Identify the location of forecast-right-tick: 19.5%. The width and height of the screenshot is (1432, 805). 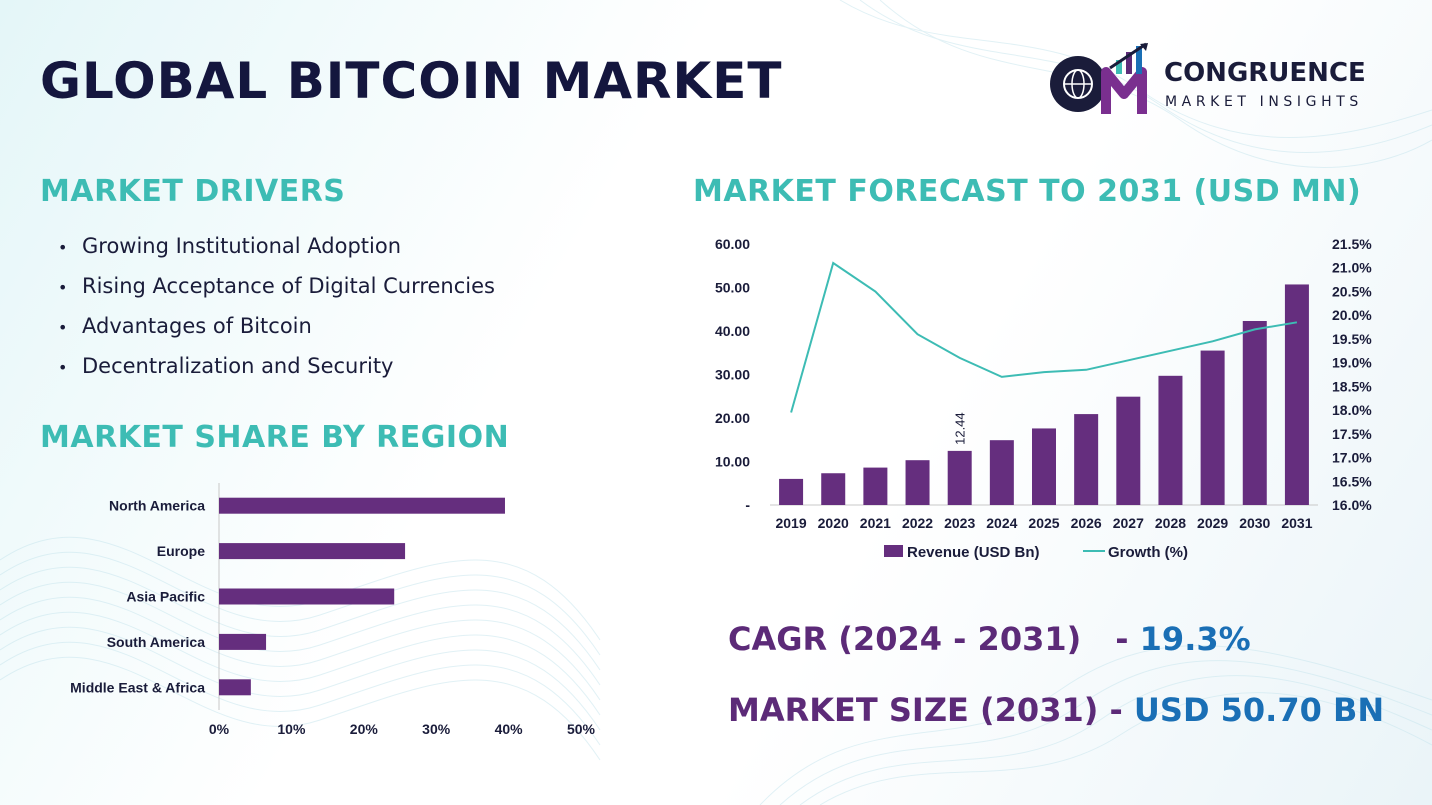
(1352, 339).